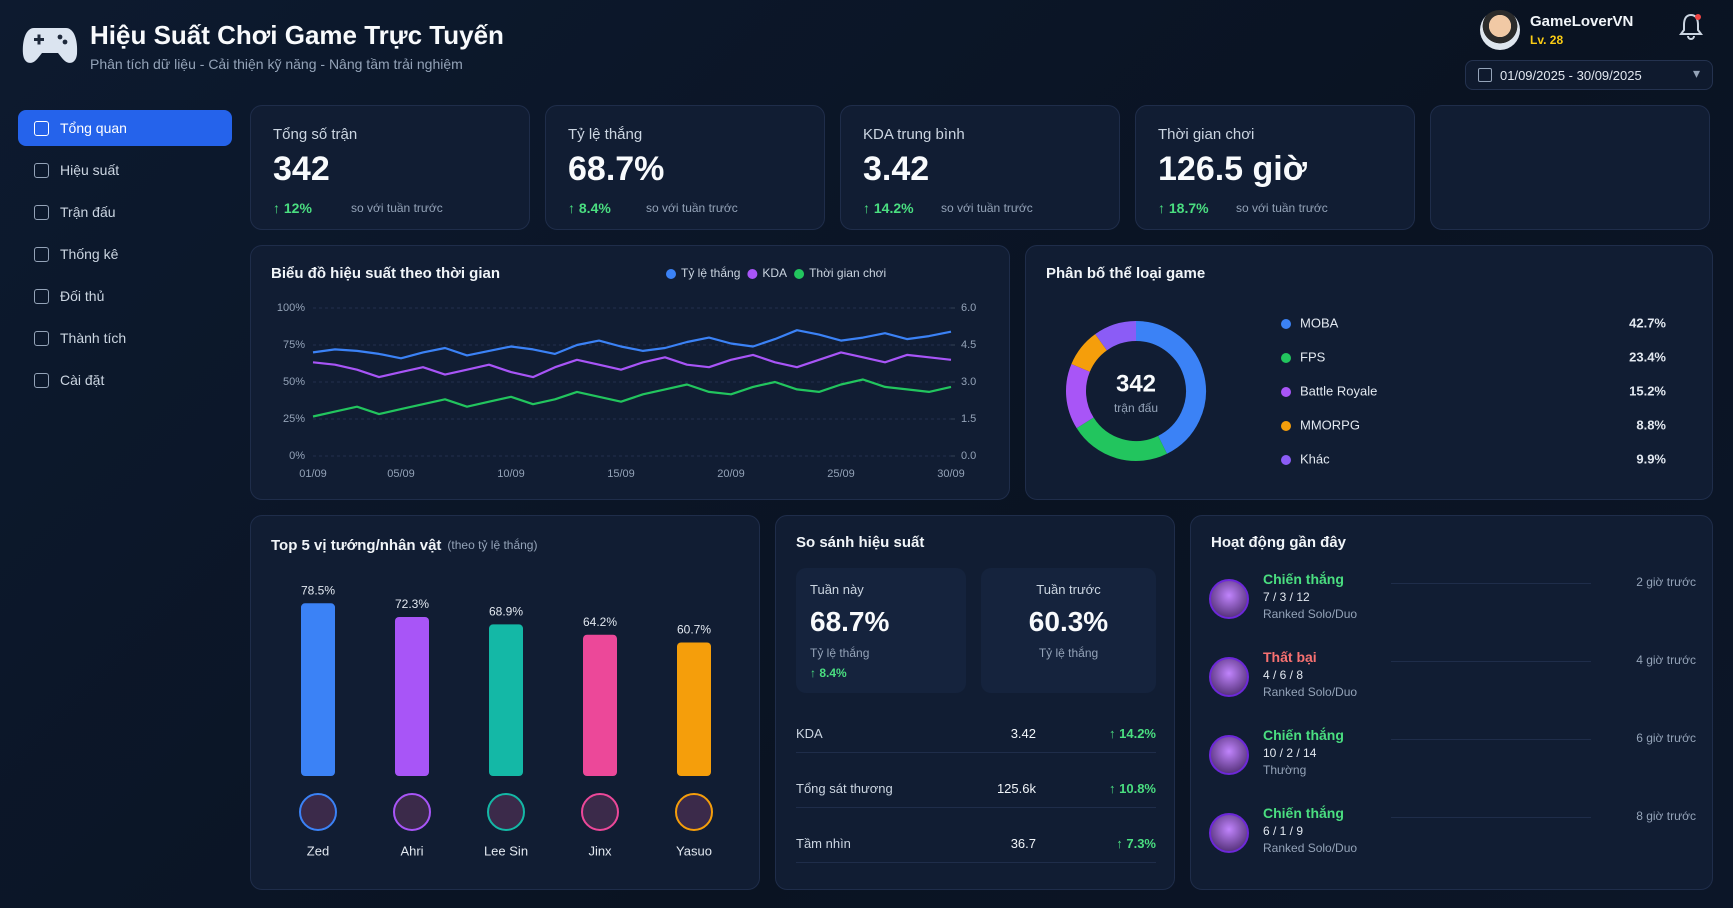 Image resolution: width=1733 pixels, height=908 pixels. I want to click on legend-label: Tỷ lệ thắng, so click(710, 272).